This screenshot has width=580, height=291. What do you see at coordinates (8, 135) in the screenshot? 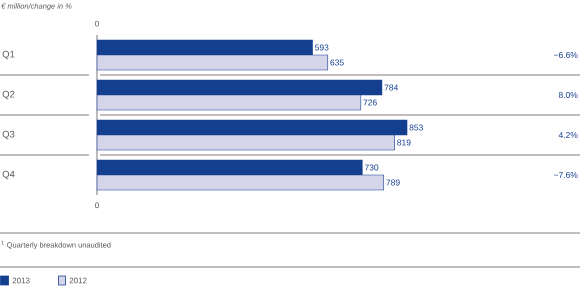
I see `y-tick-label: Q3` at bounding box center [8, 135].